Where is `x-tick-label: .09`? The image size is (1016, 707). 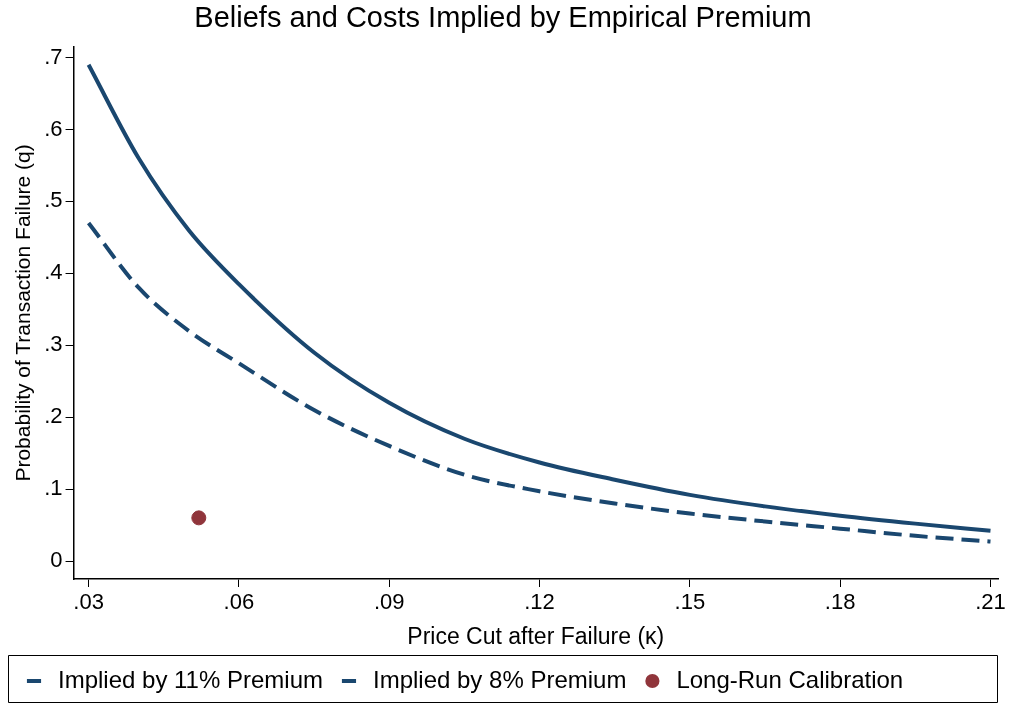 x-tick-label: .09 is located at coordinates (389, 602).